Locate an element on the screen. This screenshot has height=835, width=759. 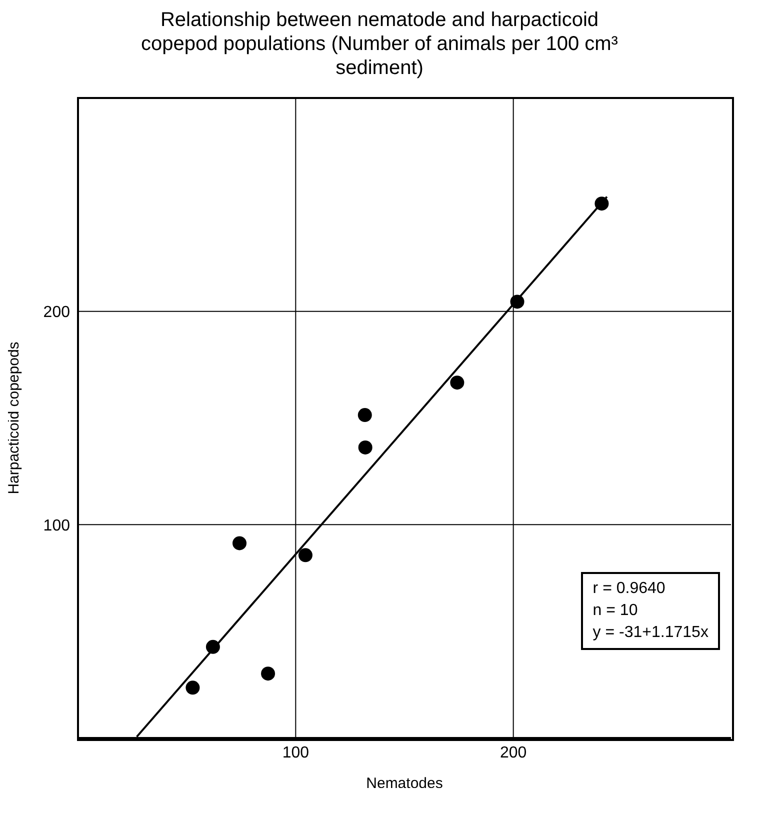
annotation: y = -31+1.1715x is located at coordinates (650, 632).